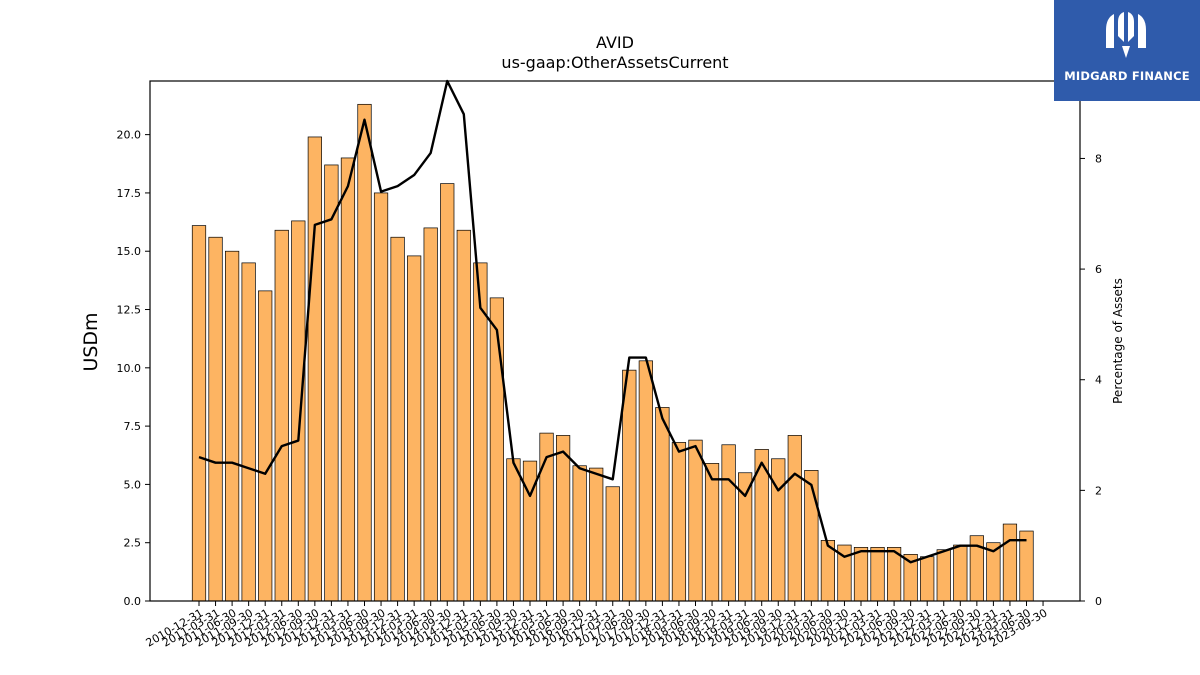 This screenshot has width=1200, height=675. I want to click on y2-tick-label: 4, so click(1098, 380).